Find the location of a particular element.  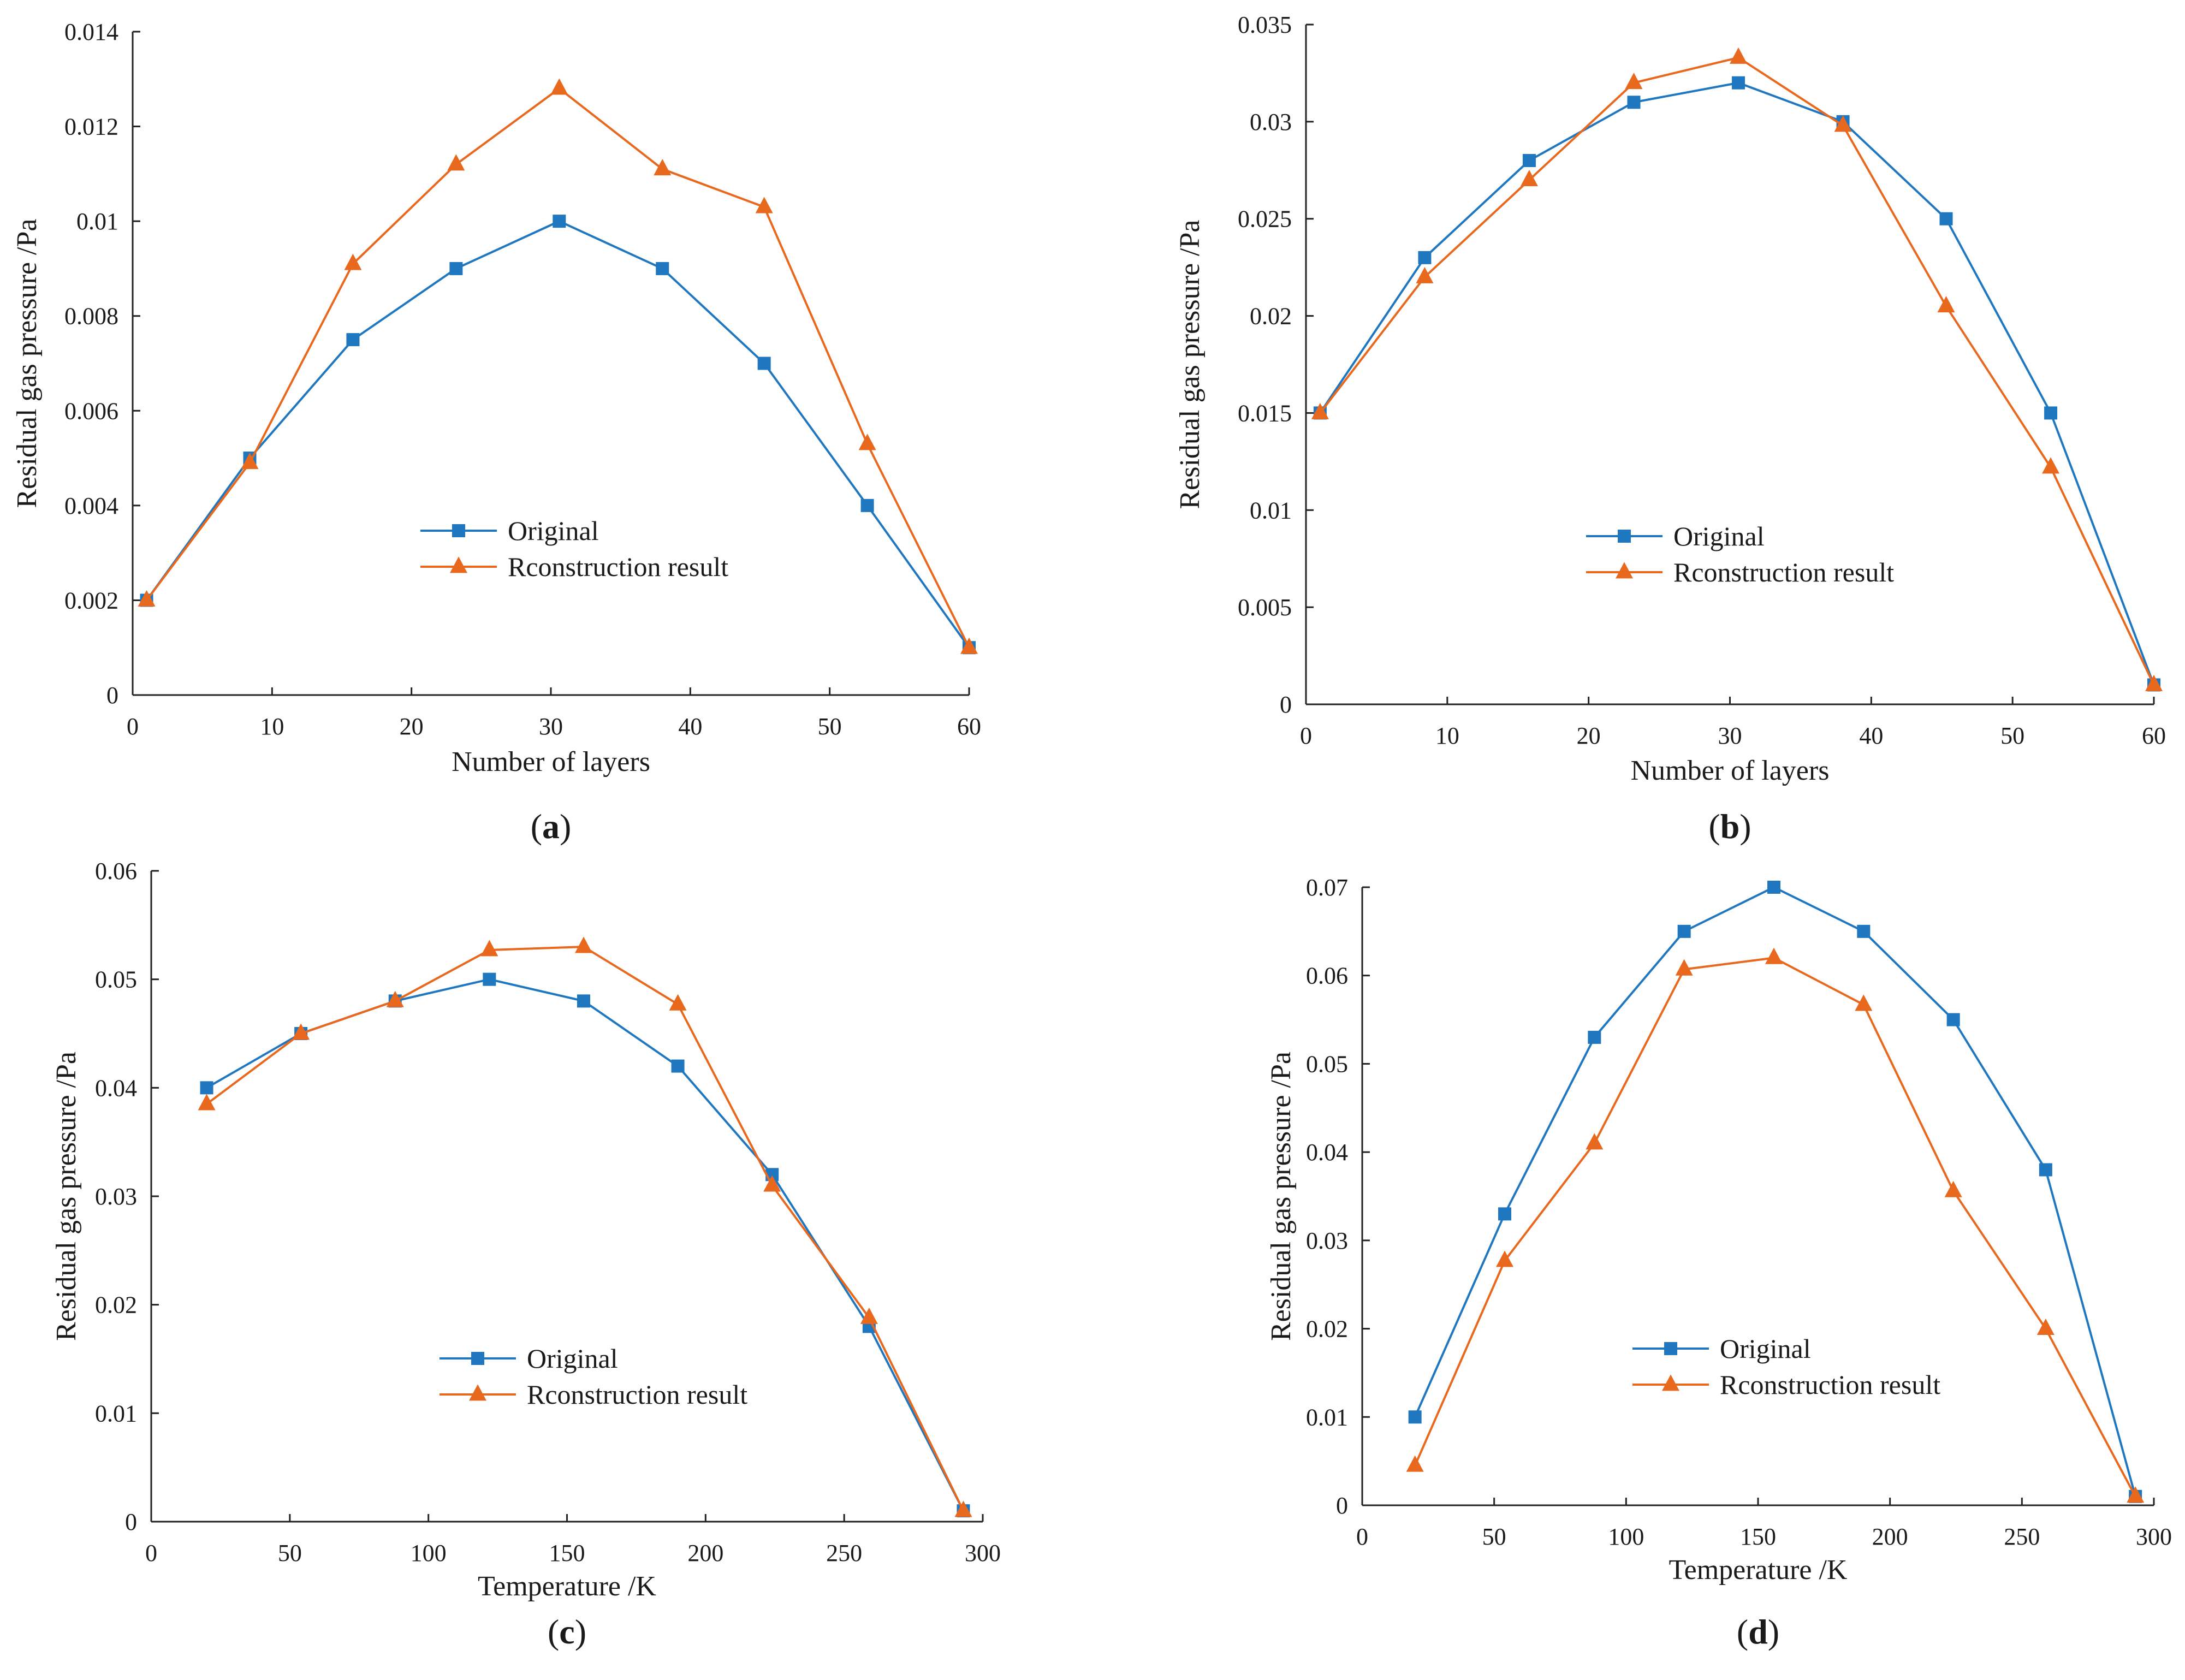

y-tick-label: 0.006 is located at coordinates (91, 410).